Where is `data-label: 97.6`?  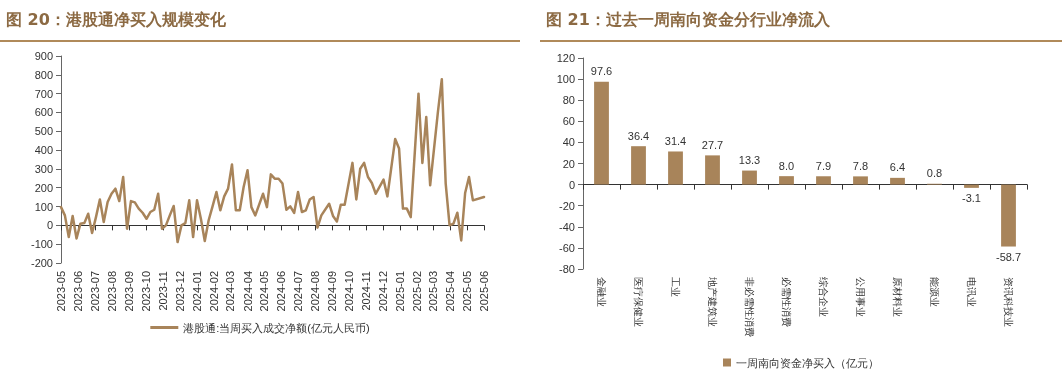
data-label: 97.6 is located at coordinates (601, 71).